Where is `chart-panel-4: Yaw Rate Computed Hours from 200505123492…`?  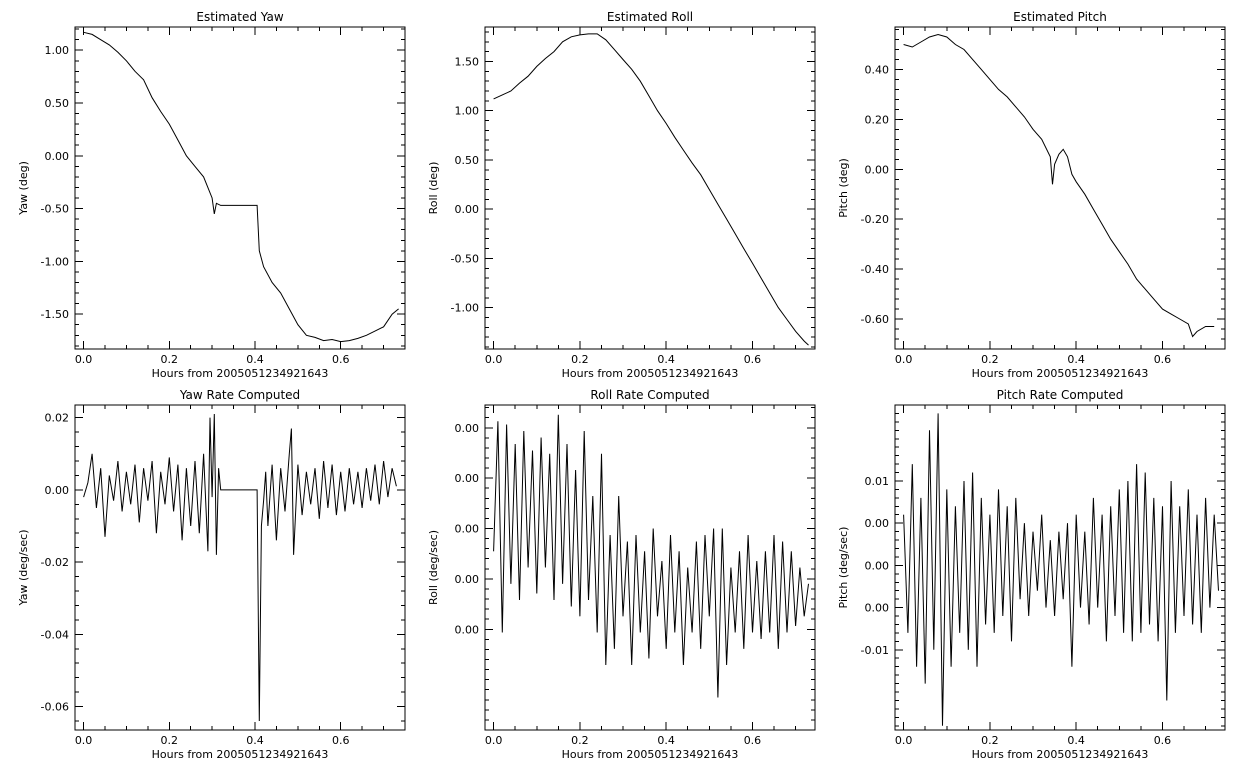 chart-panel-4: Yaw Rate Computed Hours from 200505123492… is located at coordinates (211, 574).